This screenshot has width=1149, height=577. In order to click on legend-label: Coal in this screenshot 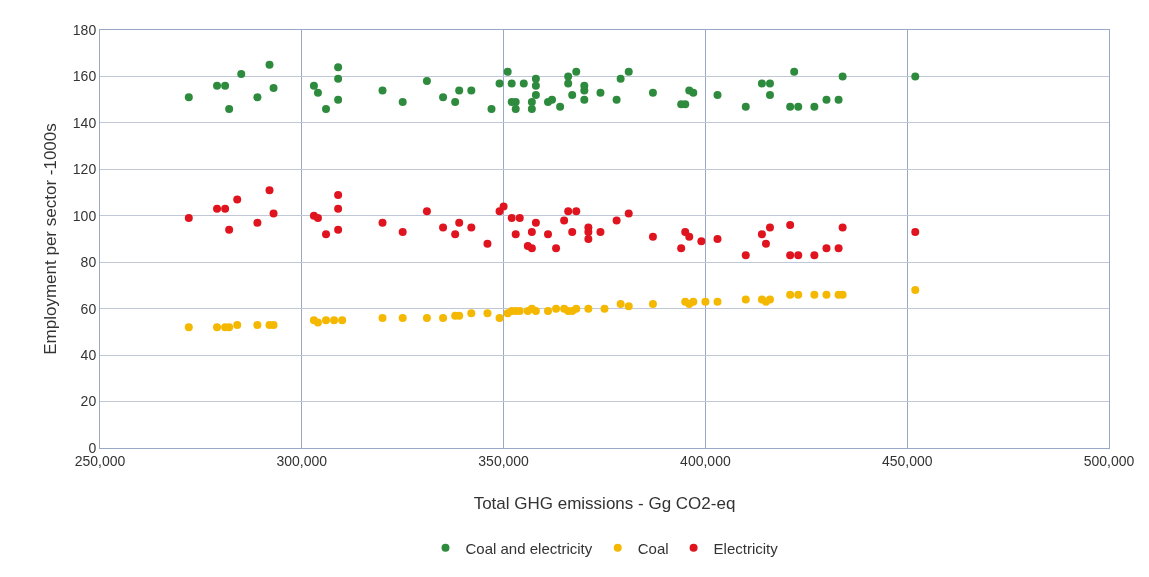, I will do `click(653, 548)`.